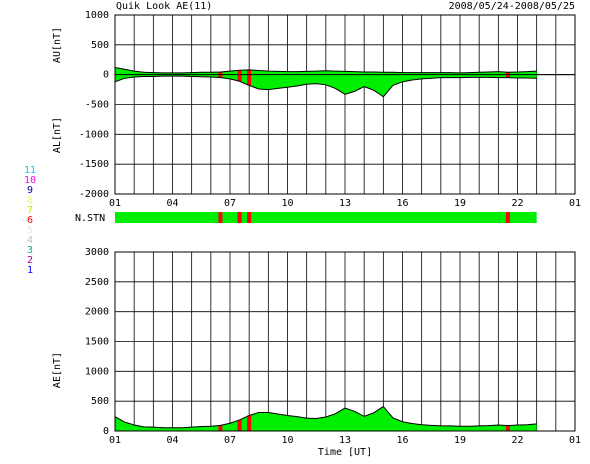 This screenshot has width=590, height=464. Describe the element at coordinates (97, 312) in the screenshot. I see `y-tick-label: 2000` at that location.